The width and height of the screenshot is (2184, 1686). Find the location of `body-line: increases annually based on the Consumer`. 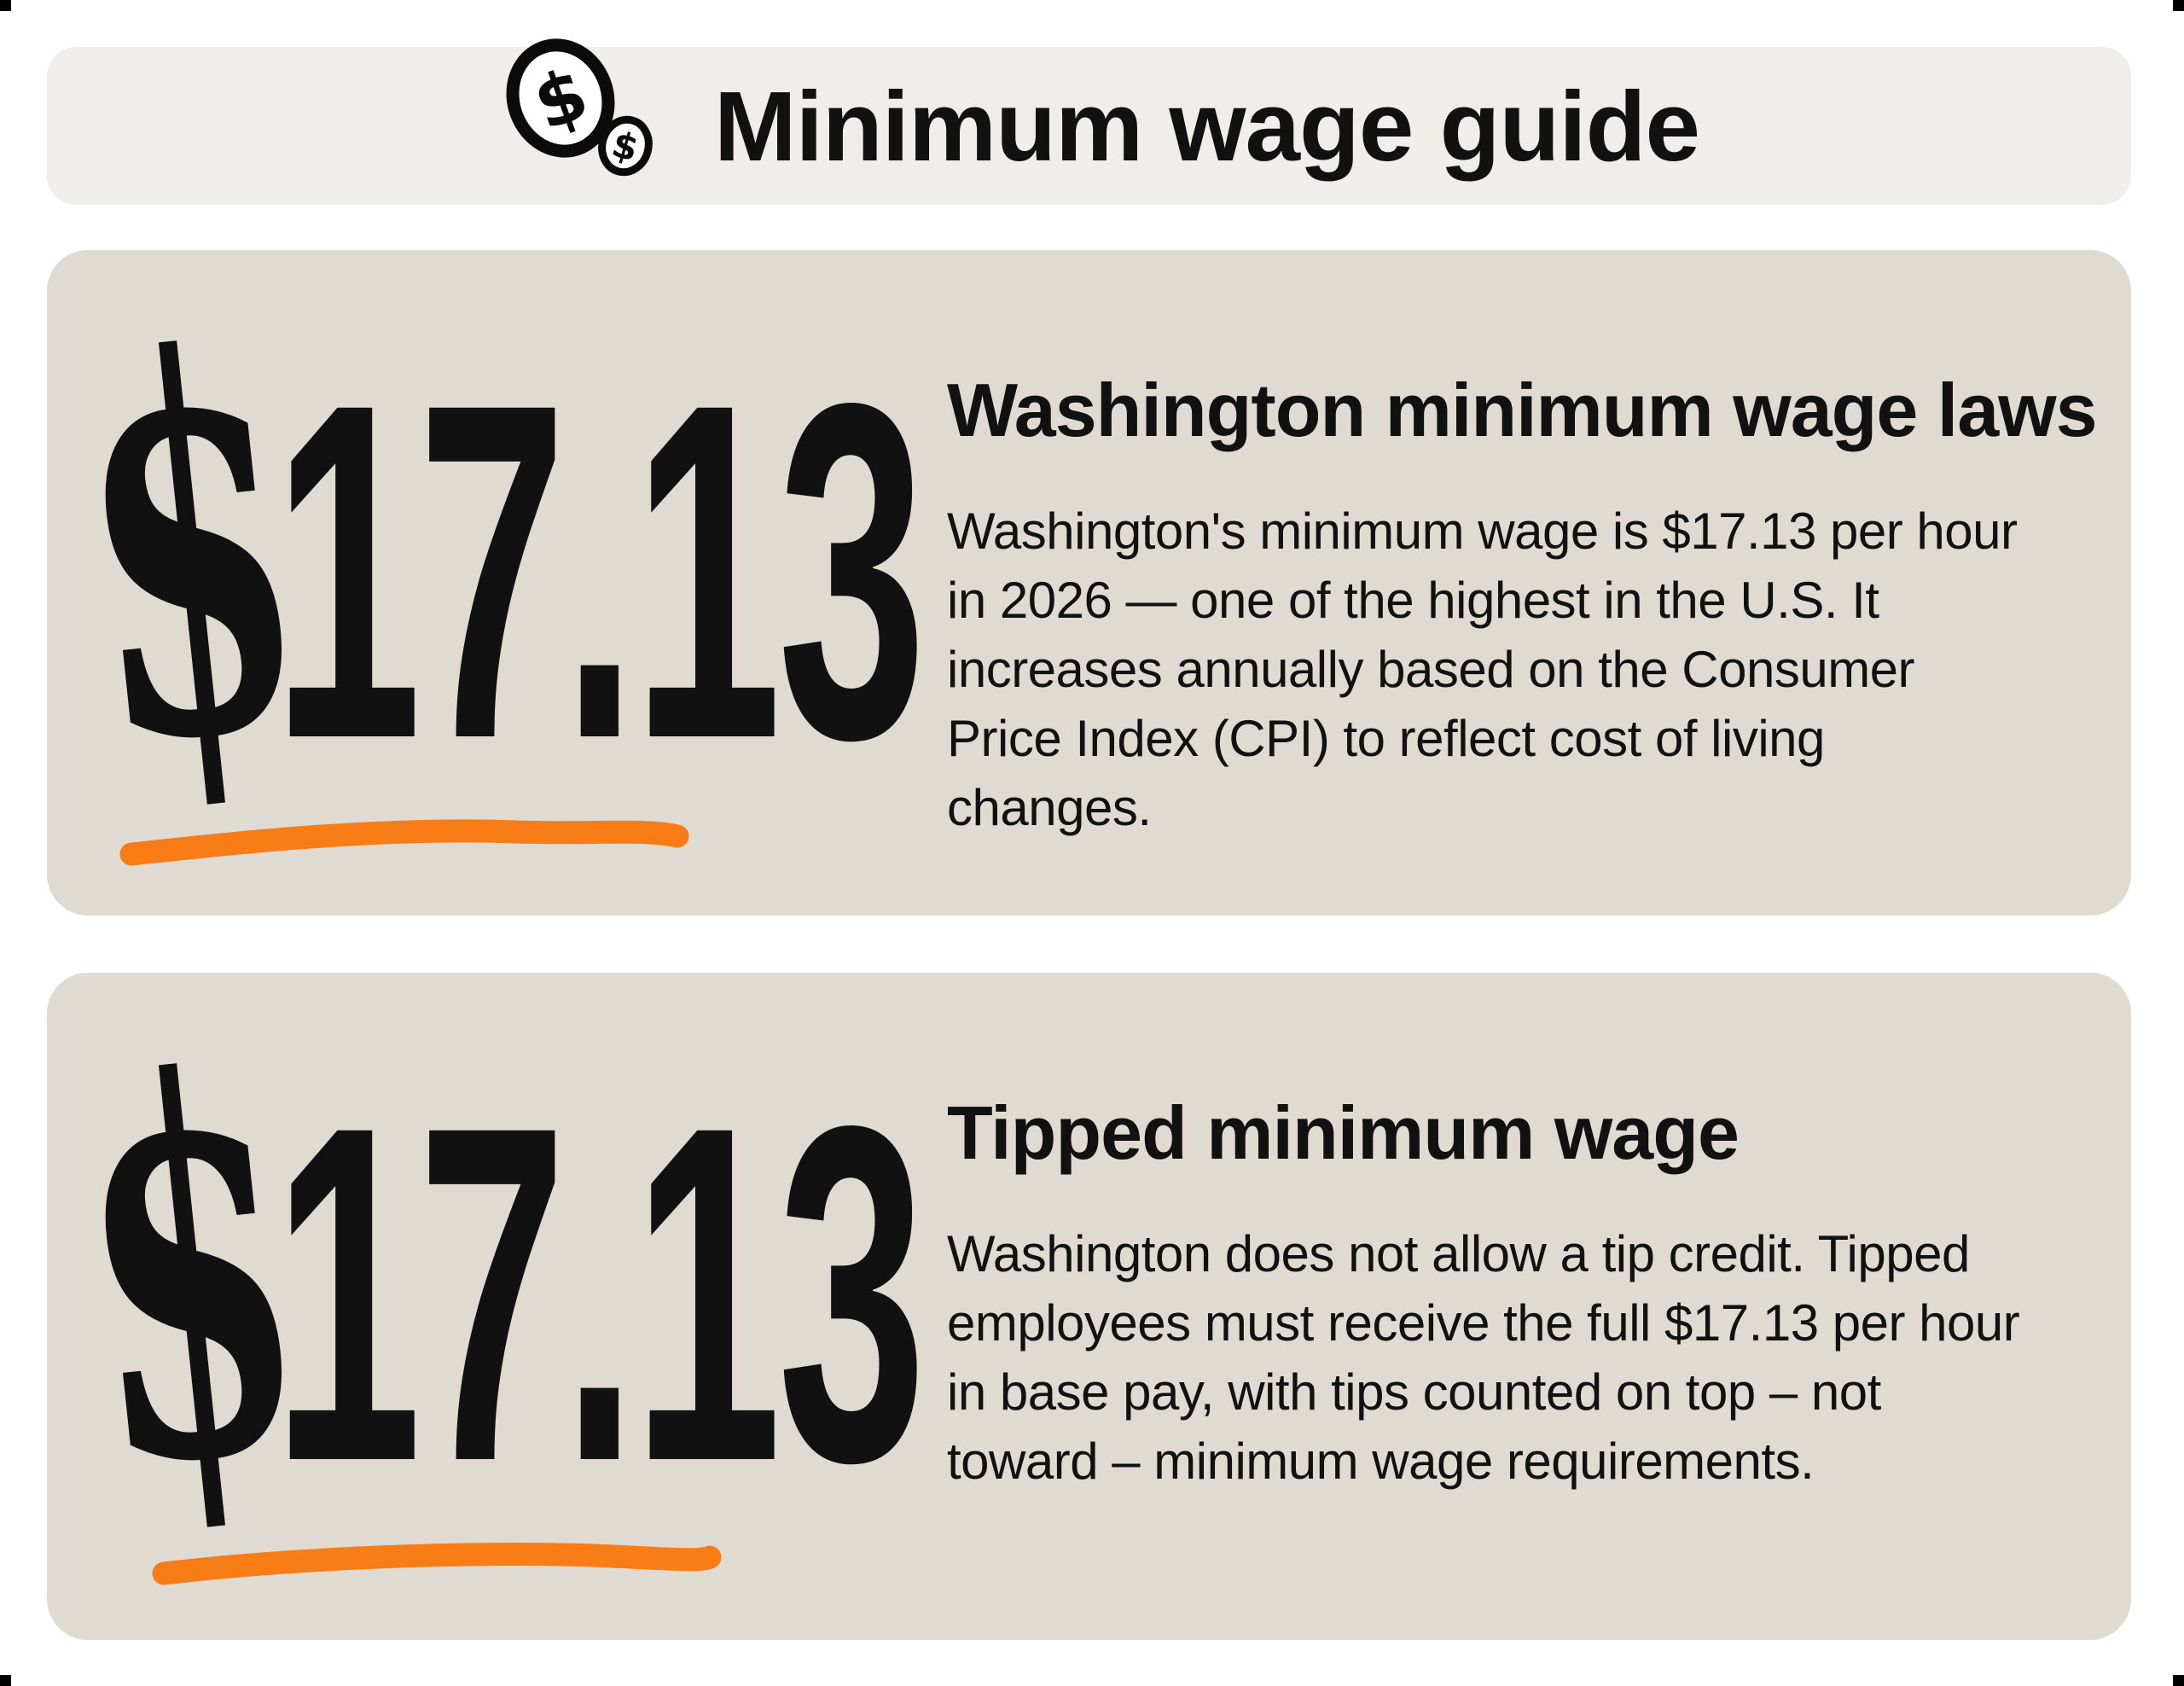

body-line: increases annually based on the Consumer is located at coordinates (1431, 669).